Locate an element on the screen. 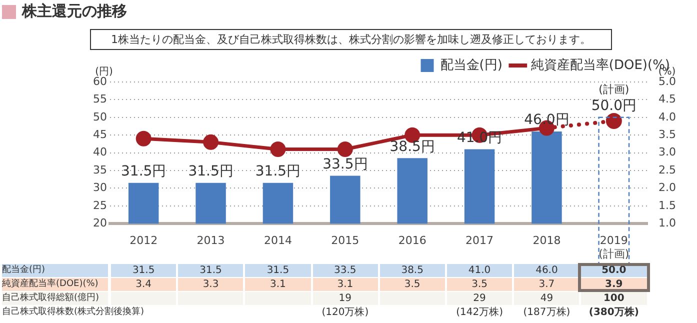 The width and height of the screenshot is (697, 323). x-tick-label: 2013 is located at coordinates (210, 241).